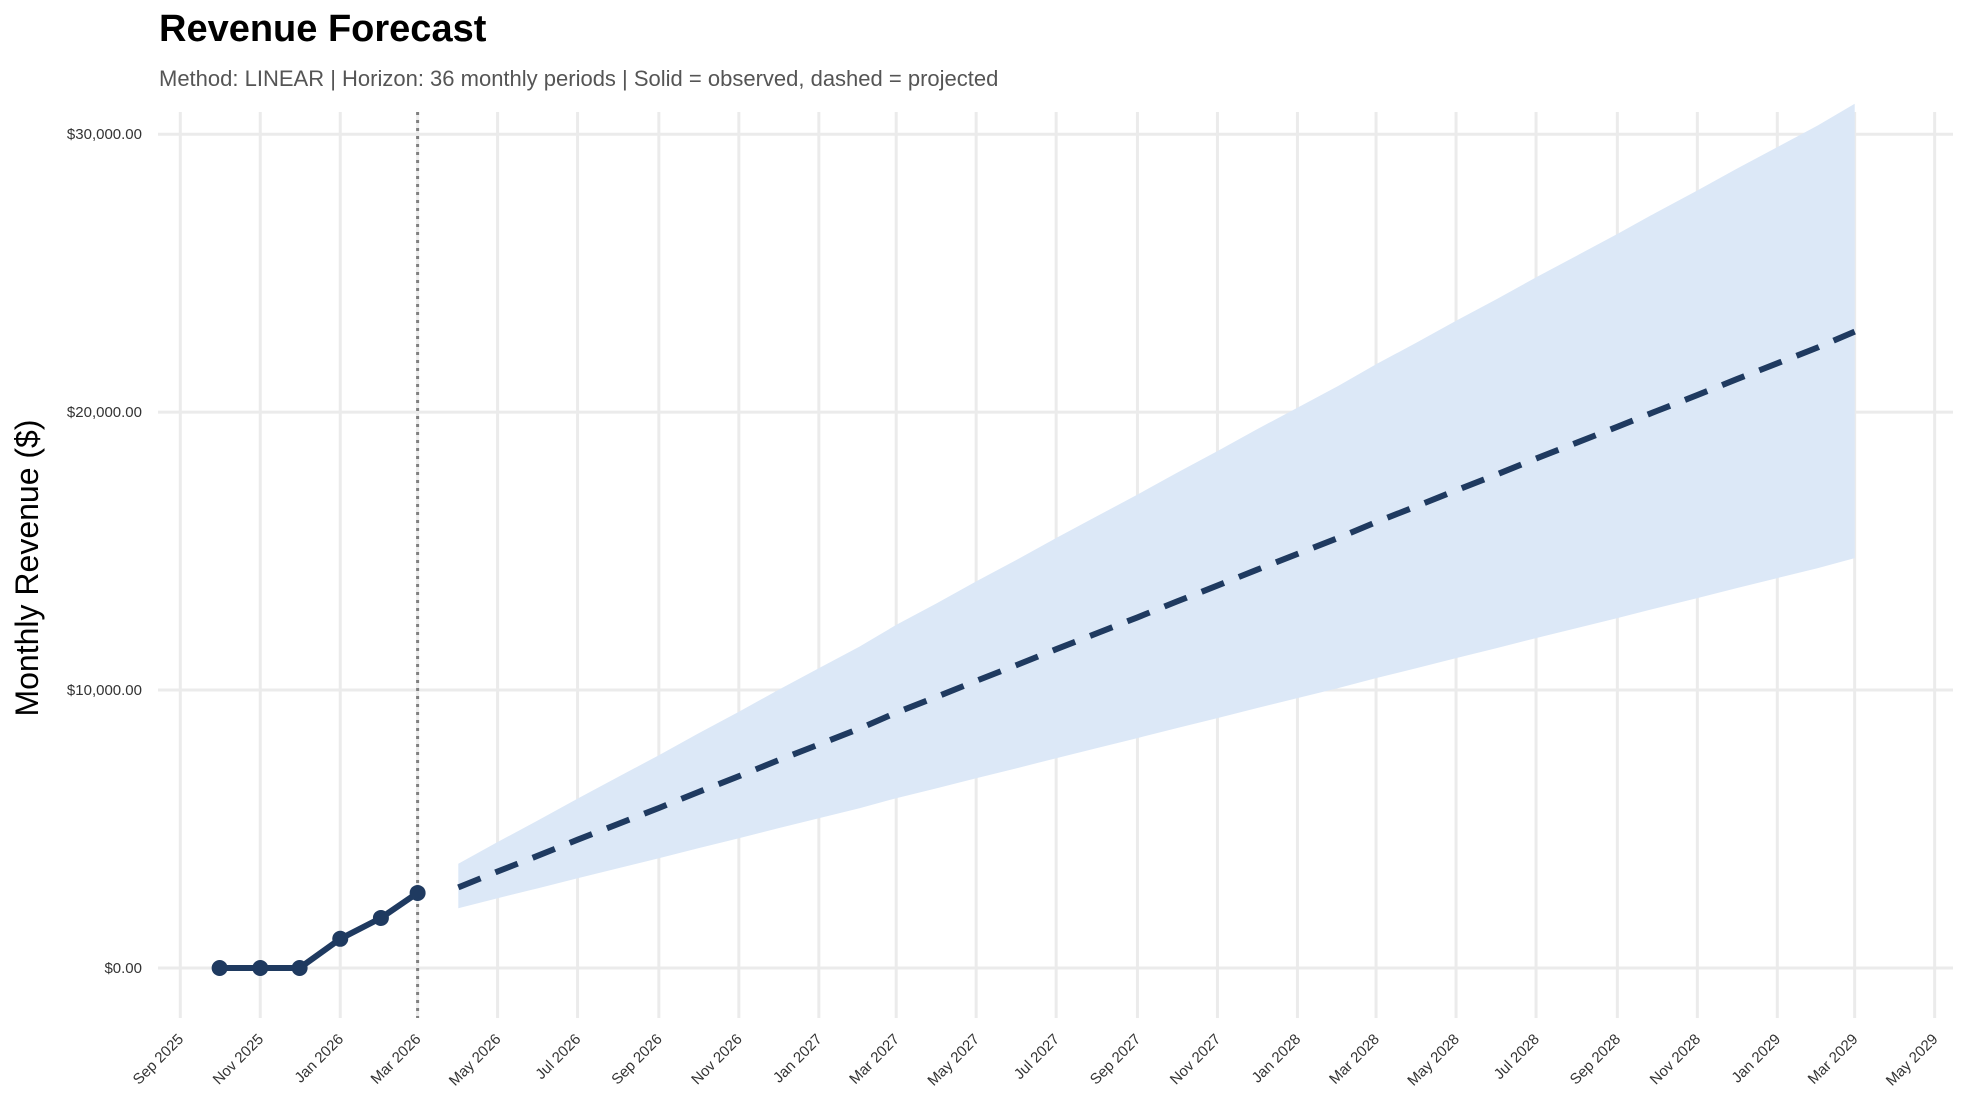 The image size is (1968, 1120). I want to click on x-tick-label: May 2027, so click(953, 1060).